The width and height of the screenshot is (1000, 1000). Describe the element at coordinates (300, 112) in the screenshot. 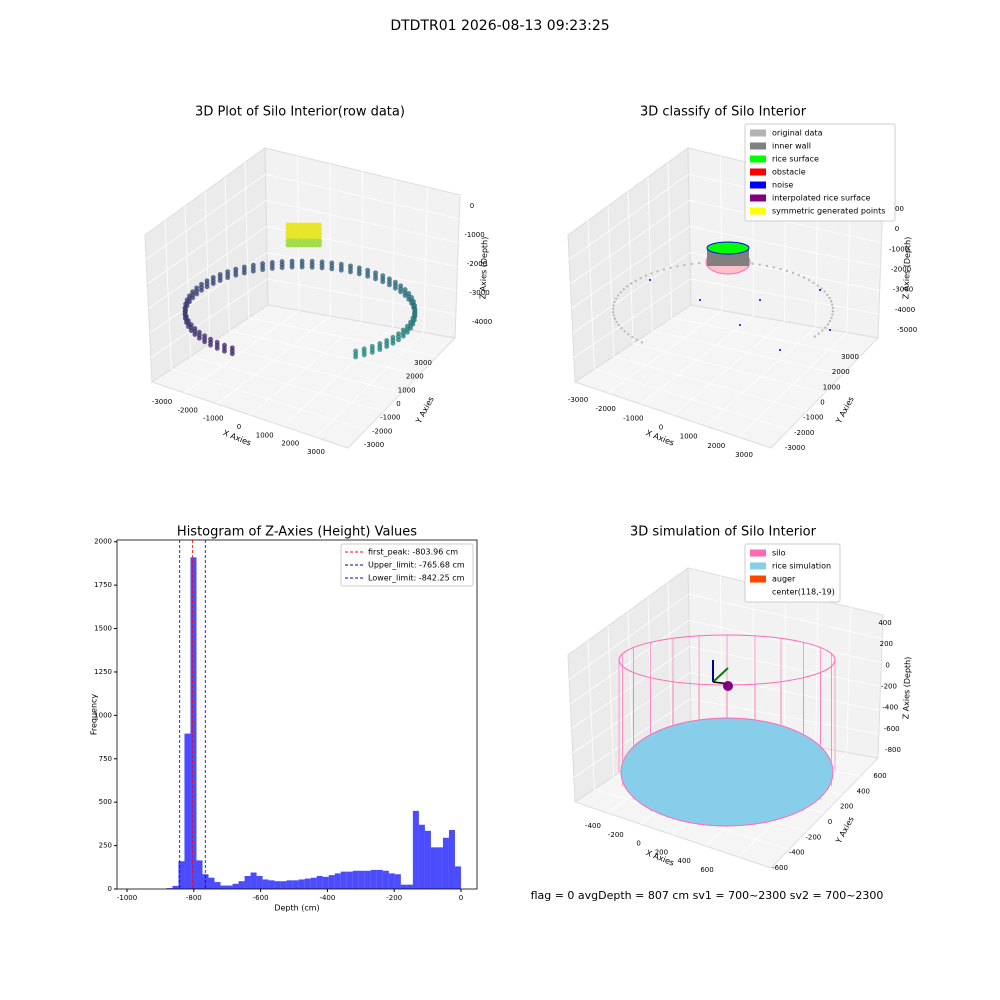

I see `chart-title: 3D Plot of Silo Interior(row data)` at that location.